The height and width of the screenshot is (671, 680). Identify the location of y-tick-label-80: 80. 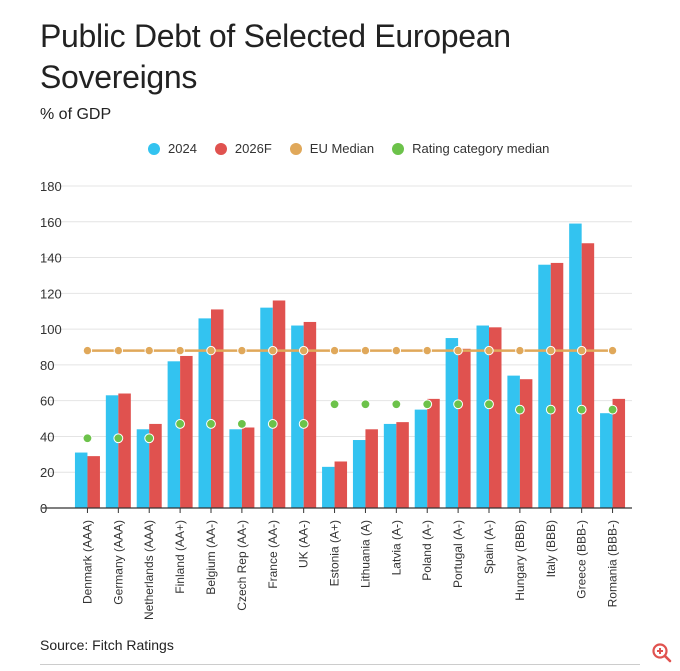
(47, 365).